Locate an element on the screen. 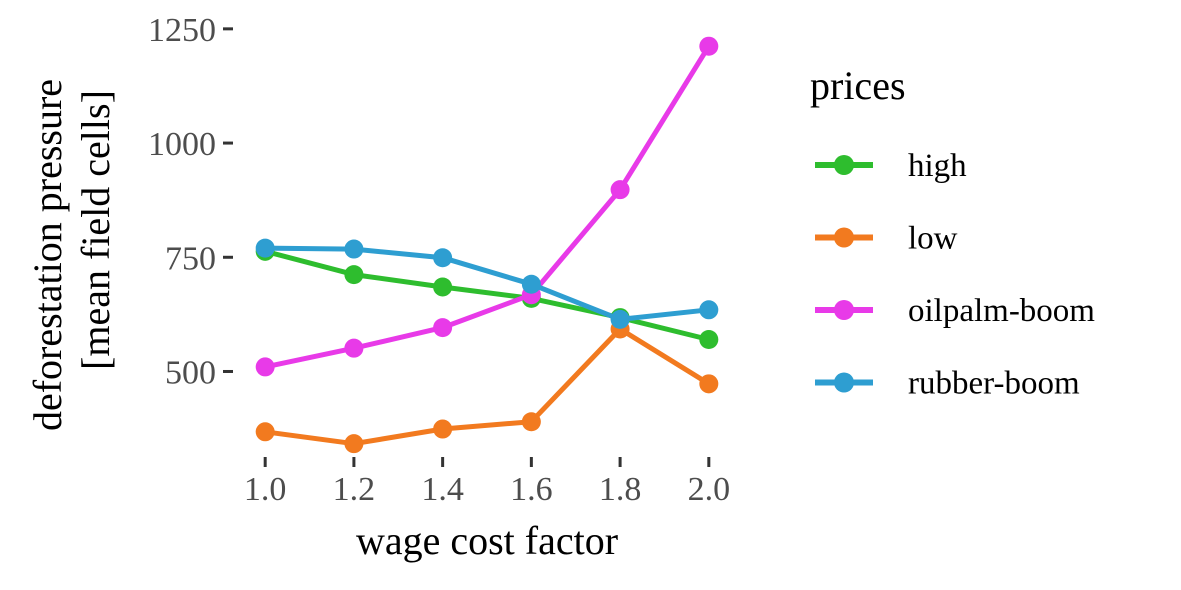  y-axis: 500 750 1000 1250 is located at coordinates (190, 201).